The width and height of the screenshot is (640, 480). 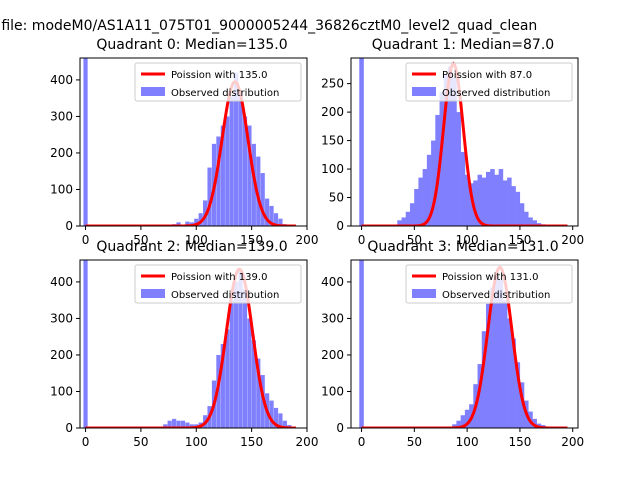 I want to click on panel-3-plot-area, so click(x=463, y=344).